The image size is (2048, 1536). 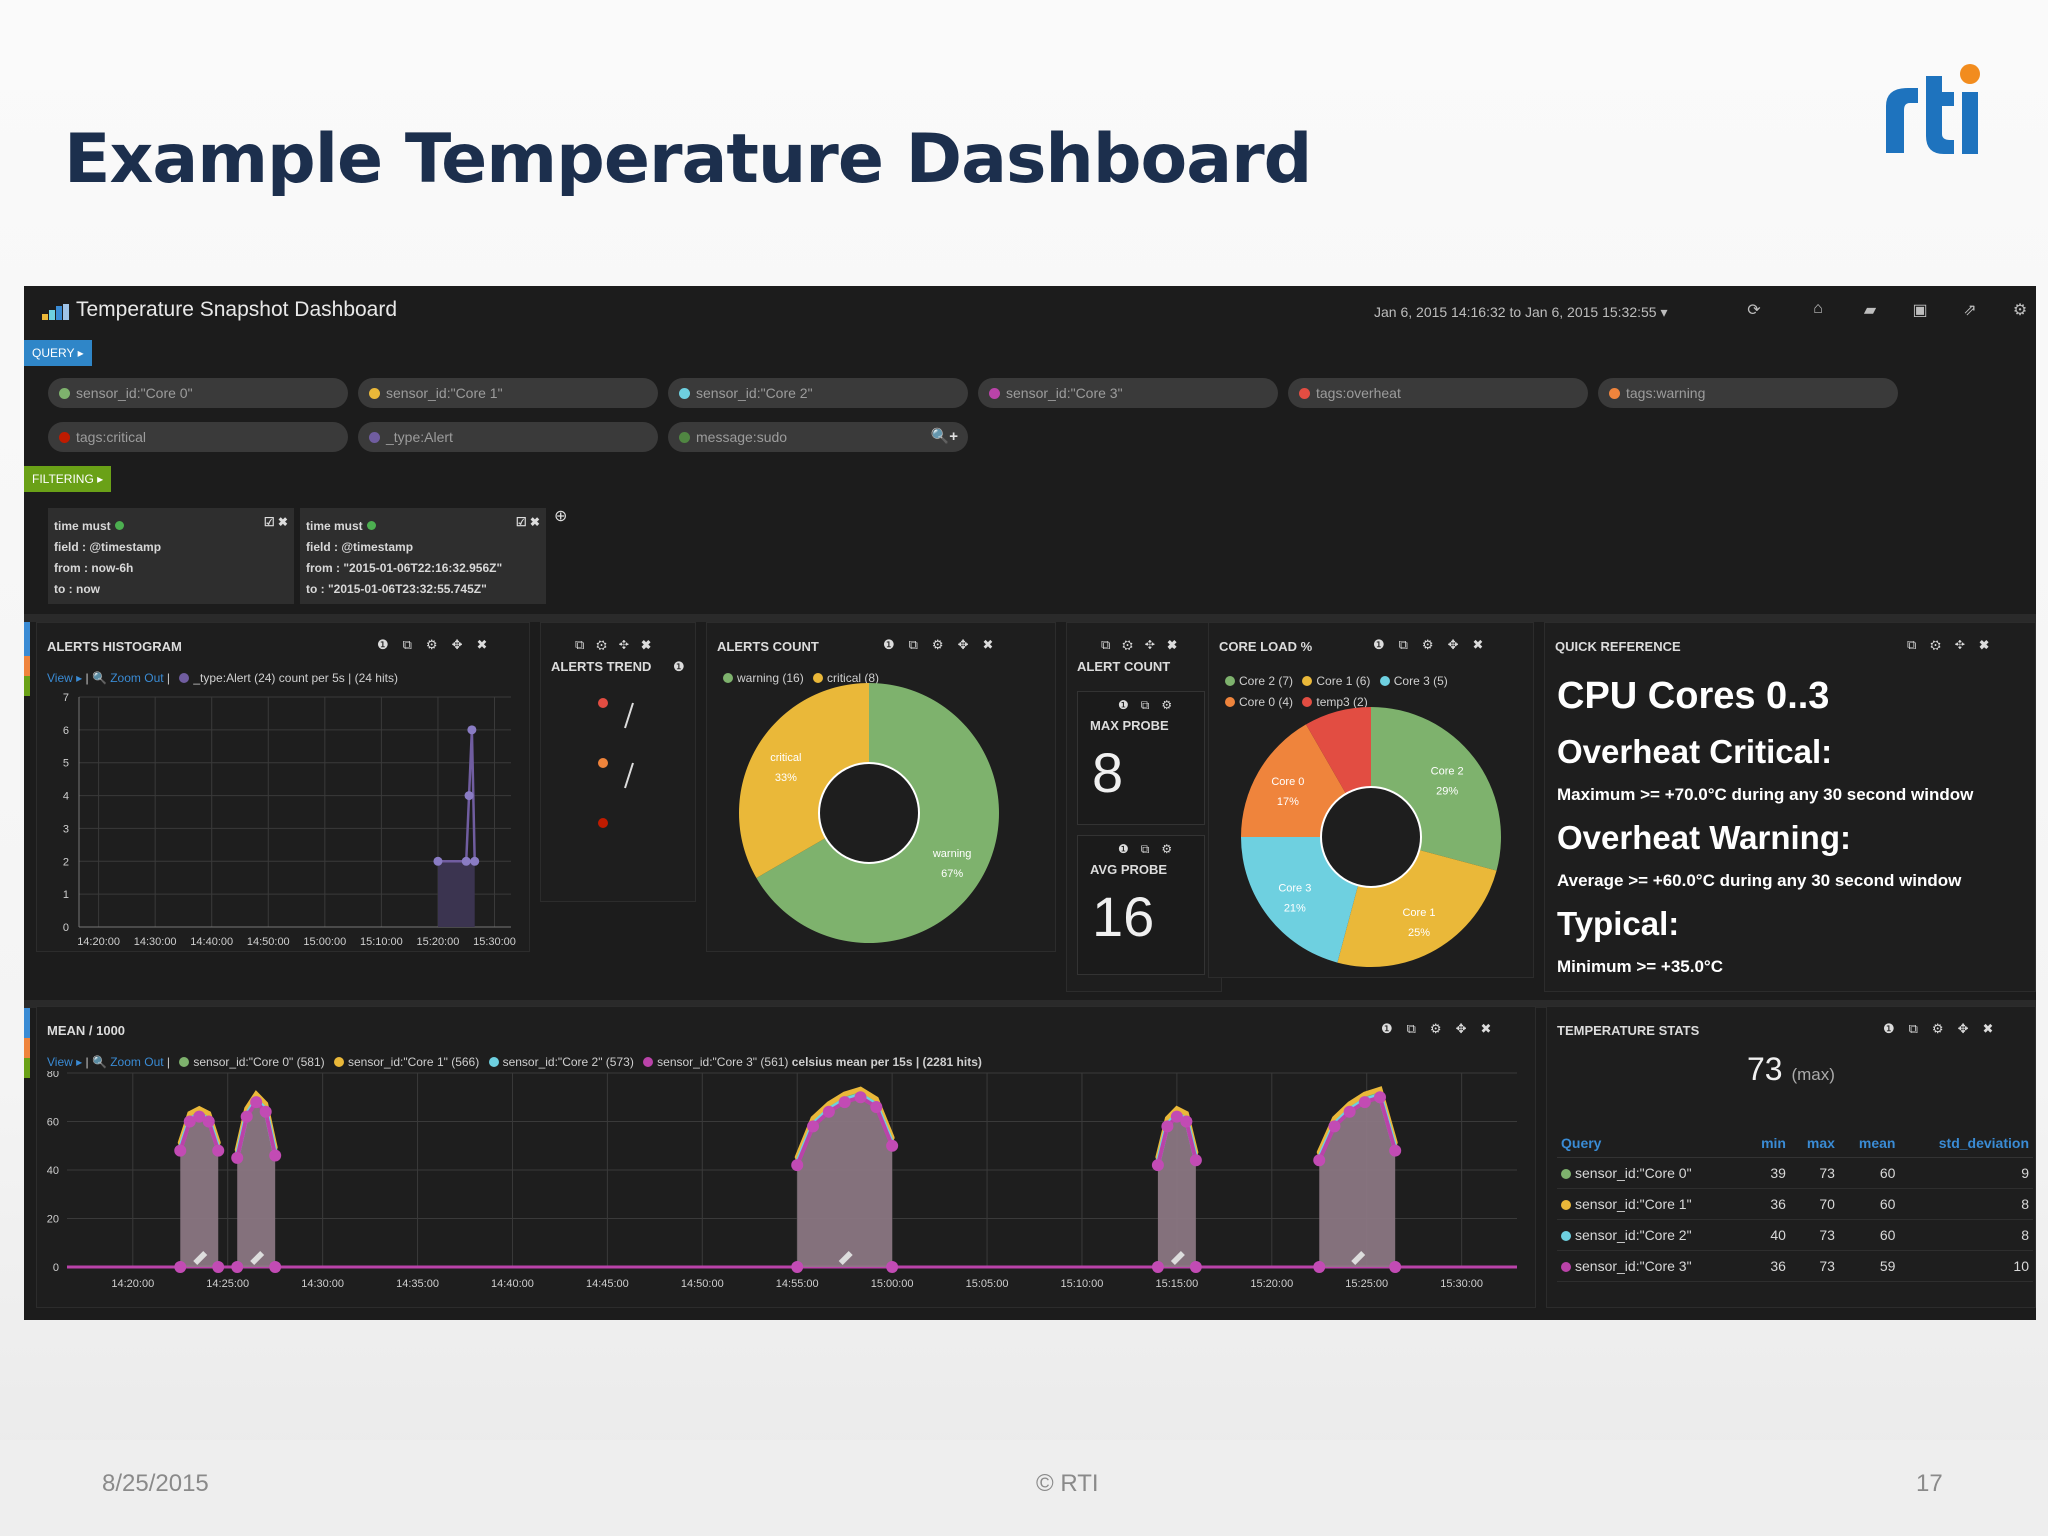 What do you see at coordinates (1338, 750) in the screenshot?
I see `slice-temp3` at bounding box center [1338, 750].